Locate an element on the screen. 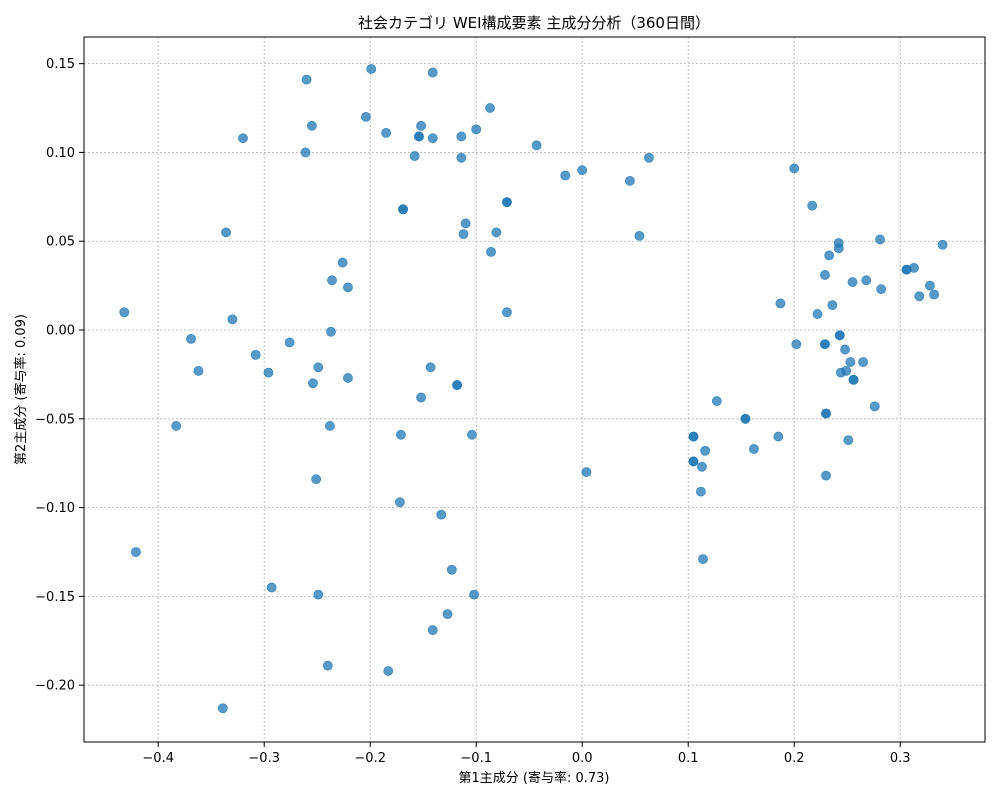 The height and width of the screenshot is (800, 1000). x-tick-label: −0.4 is located at coordinates (158, 758).